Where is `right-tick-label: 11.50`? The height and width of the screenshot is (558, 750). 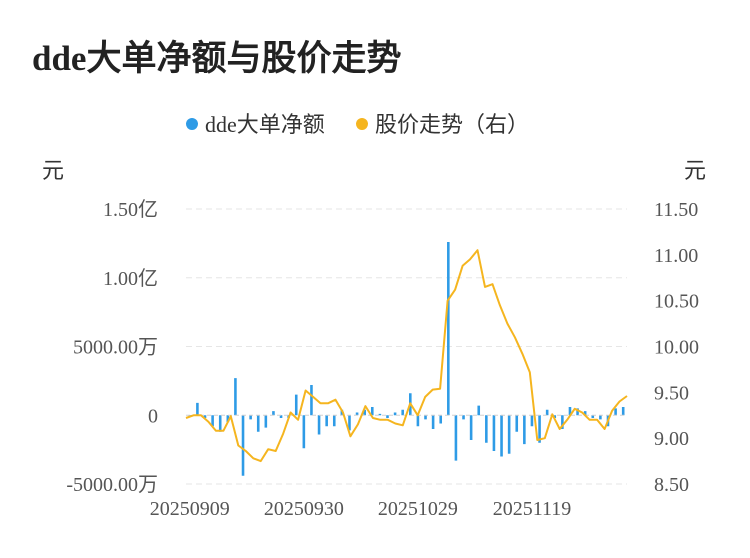
right-tick-label: 11.50 is located at coordinates (676, 210).